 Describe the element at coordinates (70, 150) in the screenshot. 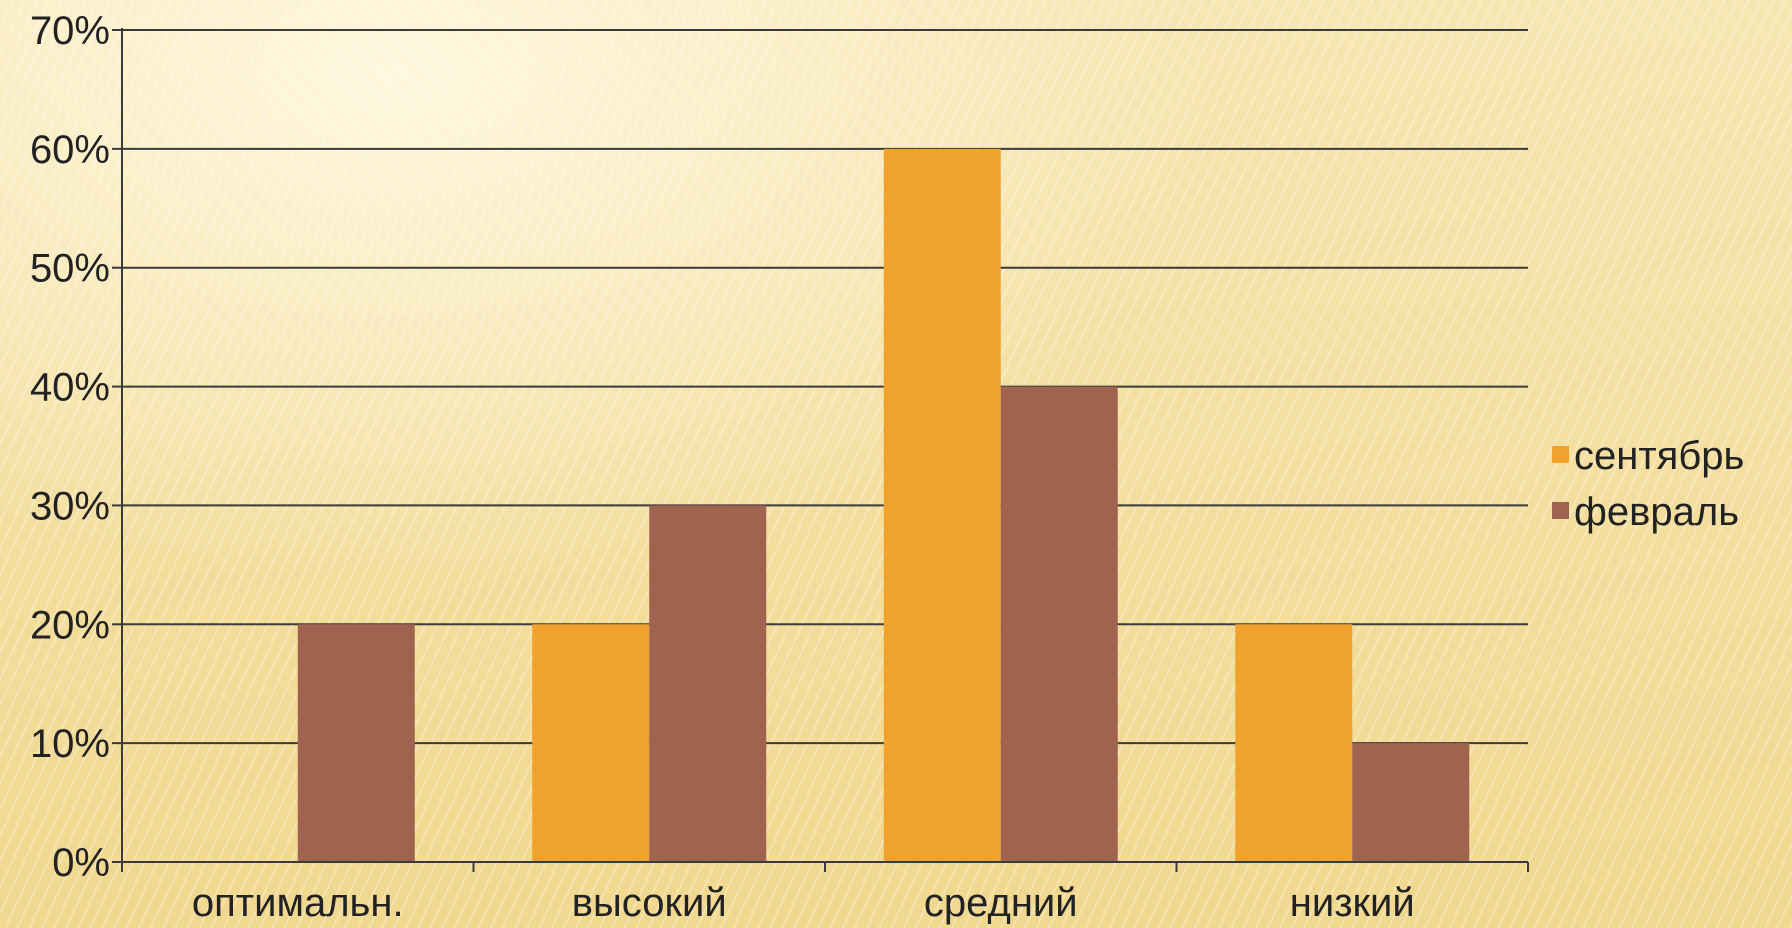

I see `y-tick-label: 60%` at that location.